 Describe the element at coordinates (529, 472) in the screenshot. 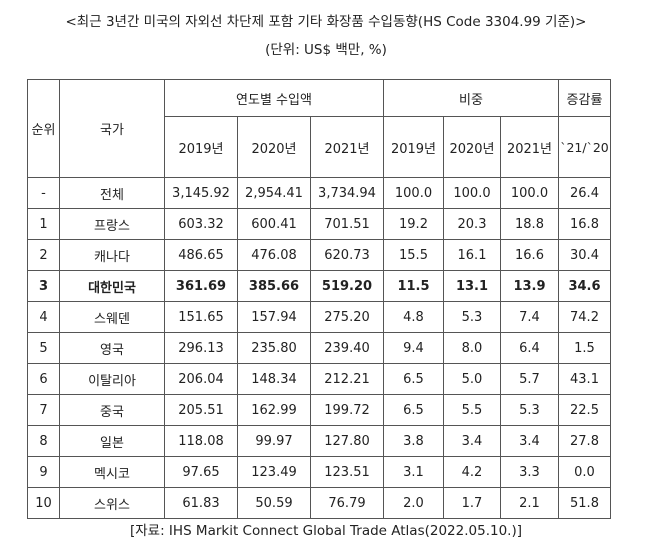

I see `share-2021-cell: 3.3` at that location.